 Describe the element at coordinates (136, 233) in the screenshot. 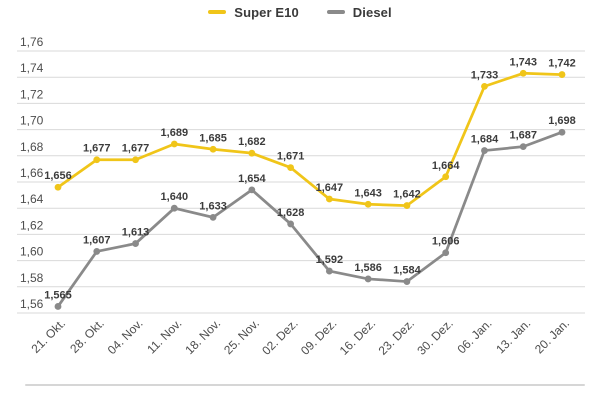

I see `data-label-diesel: 1,613` at that location.